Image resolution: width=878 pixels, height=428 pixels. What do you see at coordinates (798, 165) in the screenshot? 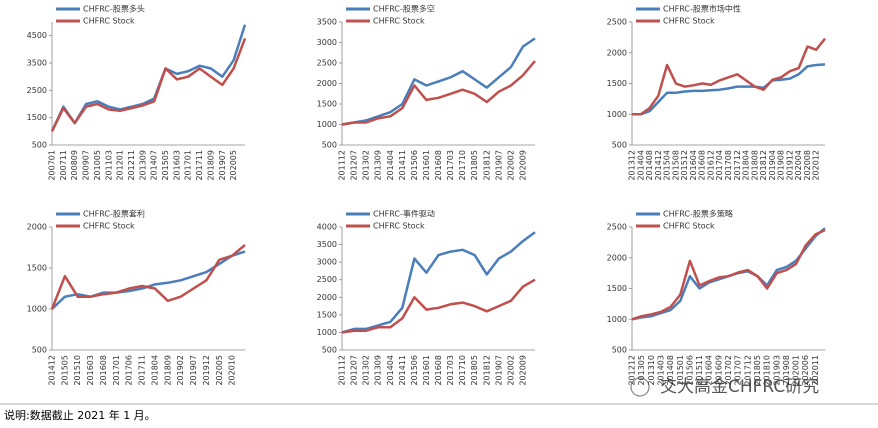
I see `x-tick-label: 202004` at bounding box center [798, 165].